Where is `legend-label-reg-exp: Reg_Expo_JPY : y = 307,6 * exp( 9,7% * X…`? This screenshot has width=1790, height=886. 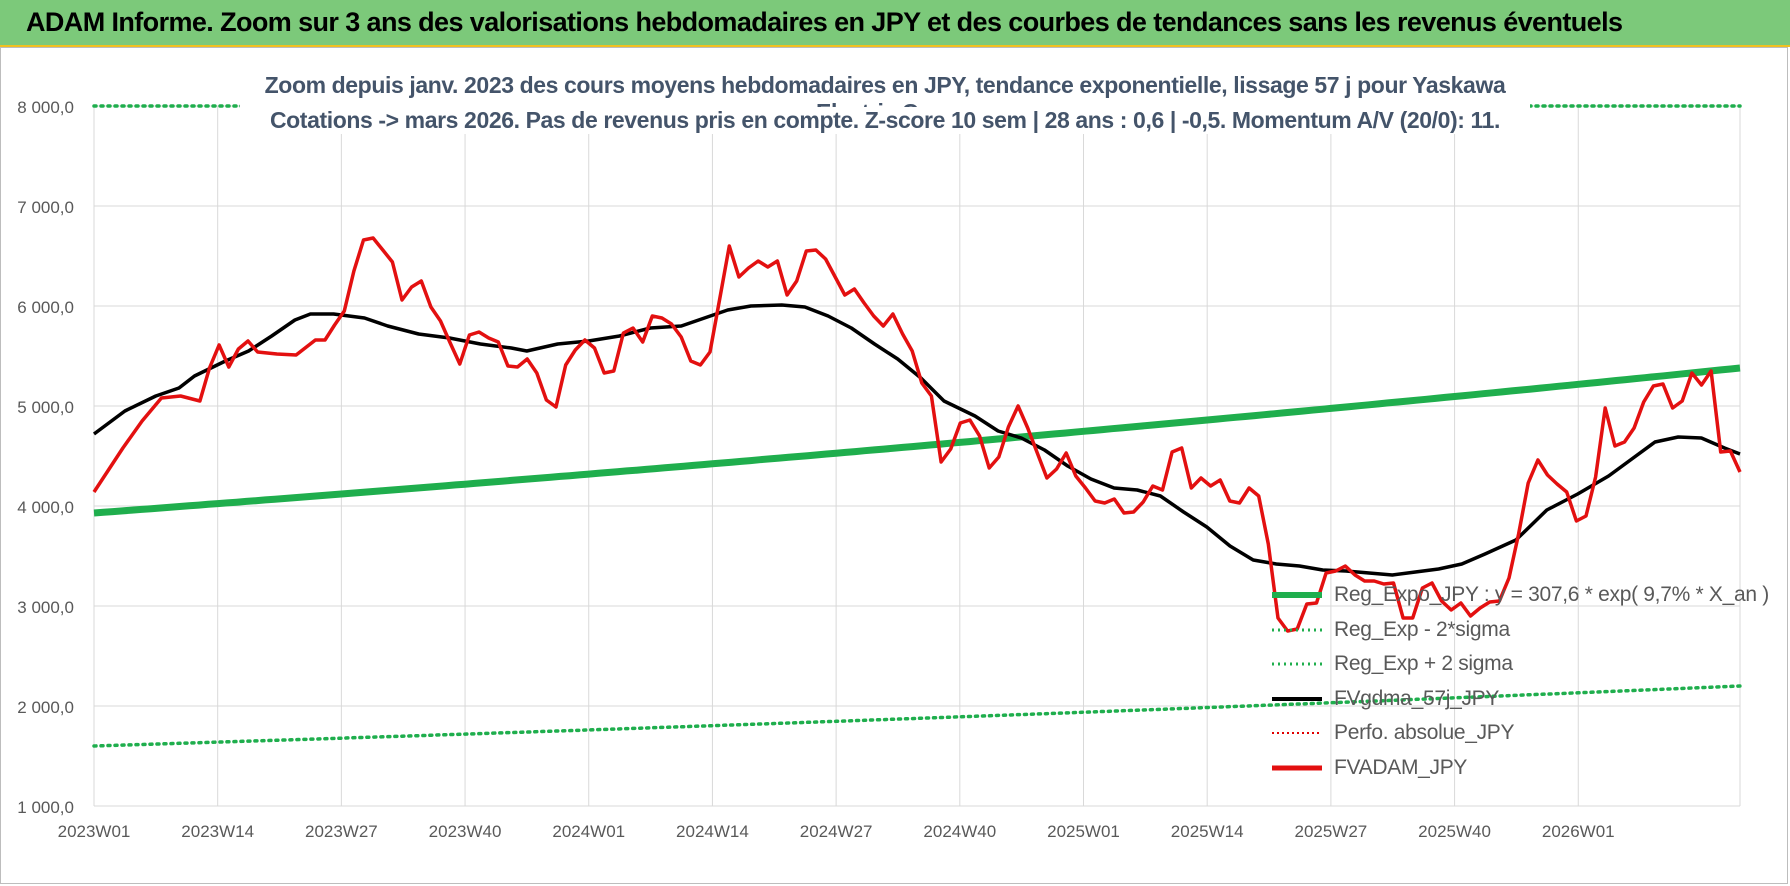 legend-label-reg-exp: Reg_Expo_JPY : y = 307,6 * exp( 9,7% * X… is located at coordinates (1551, 595).